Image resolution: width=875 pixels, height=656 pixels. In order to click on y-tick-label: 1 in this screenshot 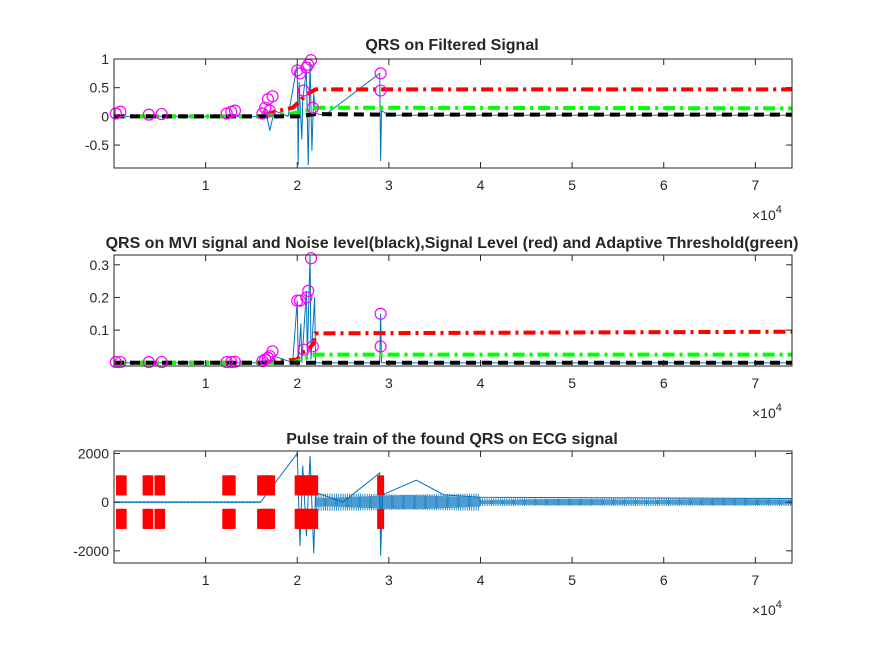, I will do `click(105, 59)`.